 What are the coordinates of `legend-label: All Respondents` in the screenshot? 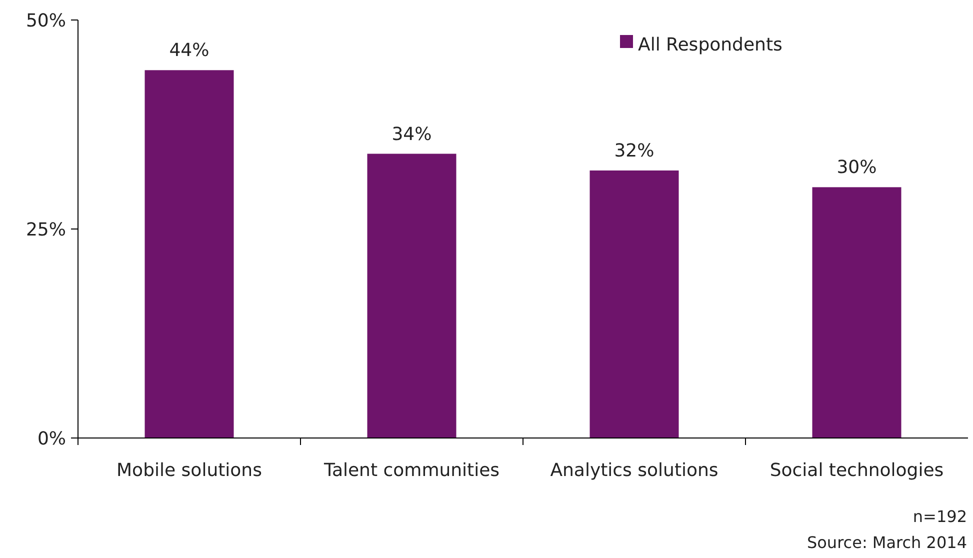 It's located at (710, 45).